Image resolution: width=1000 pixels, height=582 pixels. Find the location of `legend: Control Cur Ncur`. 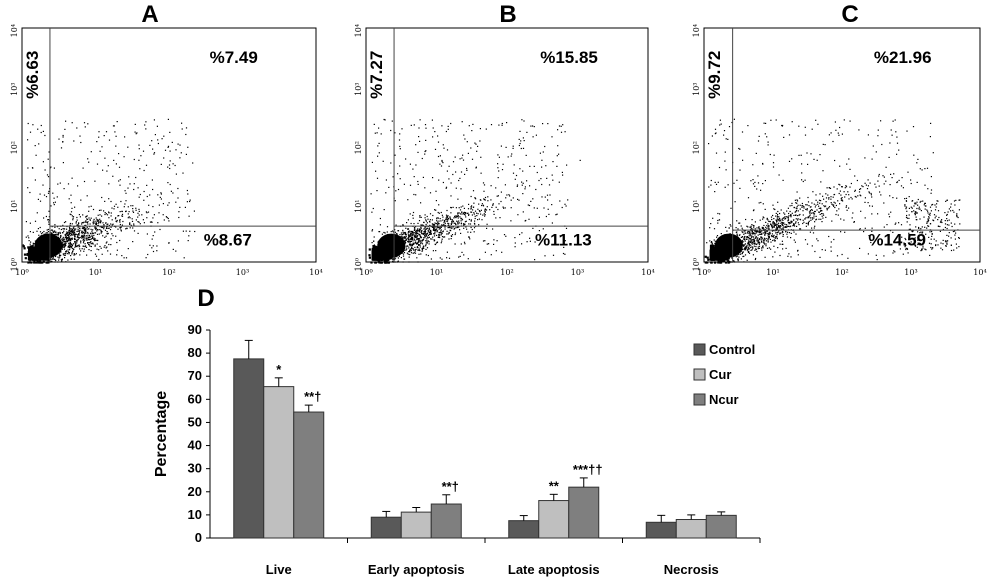

legend: Control Cur Ncur is located at coordinates (724, 374).